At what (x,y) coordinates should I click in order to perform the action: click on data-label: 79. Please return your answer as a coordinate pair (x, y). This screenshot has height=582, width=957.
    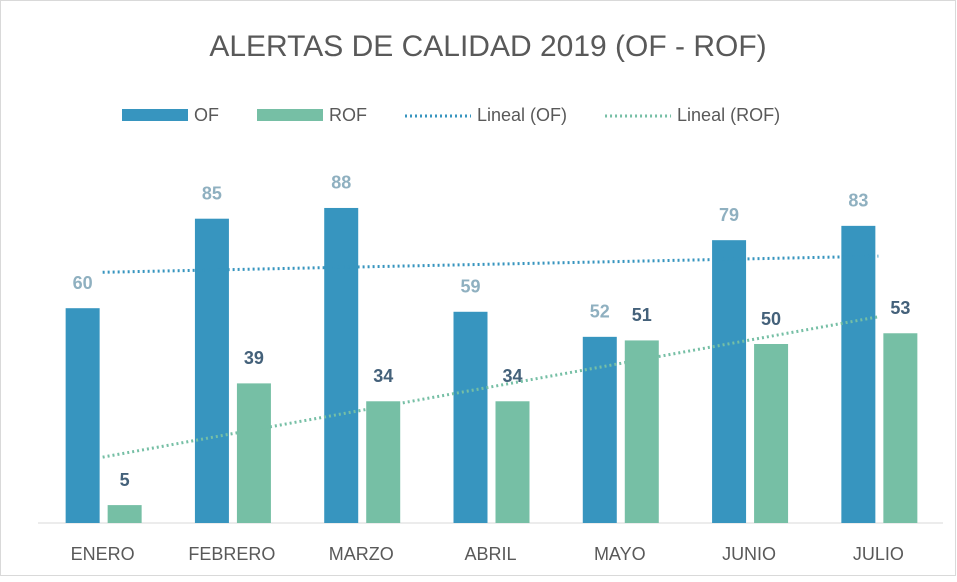
    Looking at the image, I should click on (729, 215).